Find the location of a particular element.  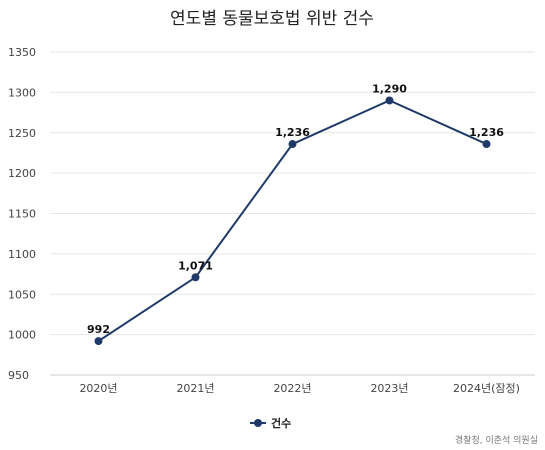

y-tick-label: 1150 is located at coordinates (22, 214).